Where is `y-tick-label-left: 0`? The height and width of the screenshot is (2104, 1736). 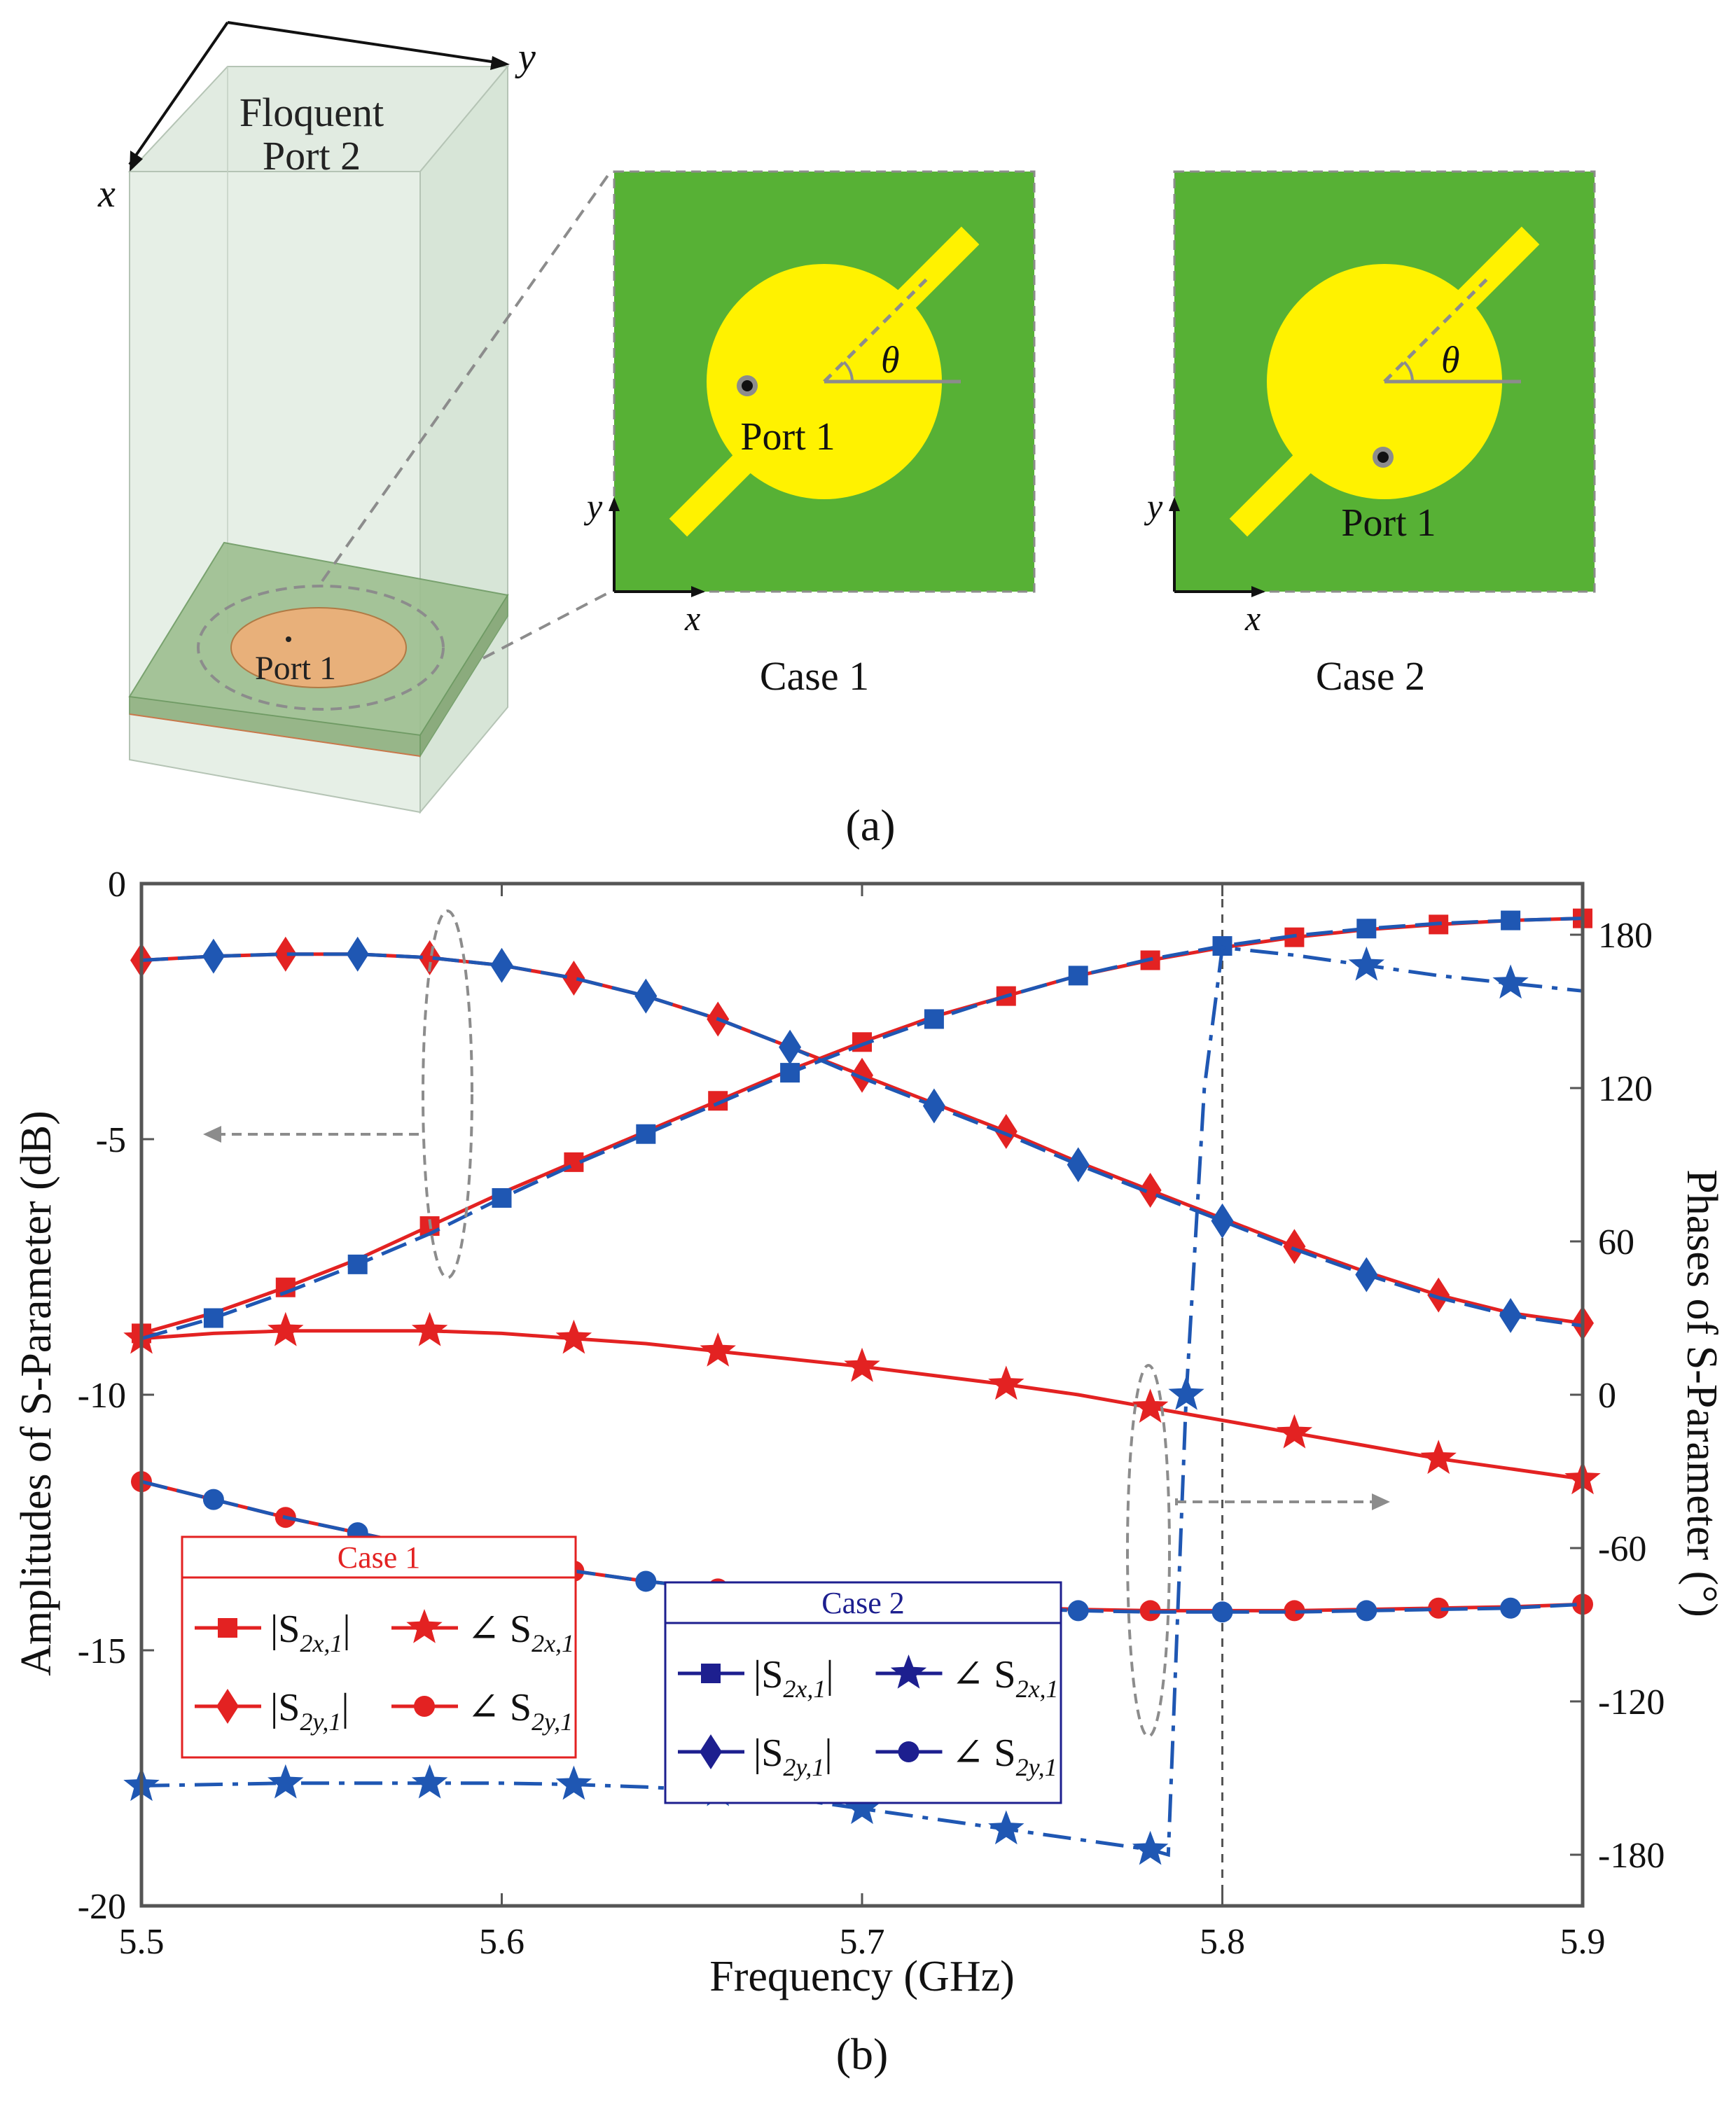
y-tick-label-left: 0 is located at coordinates (117, 885).